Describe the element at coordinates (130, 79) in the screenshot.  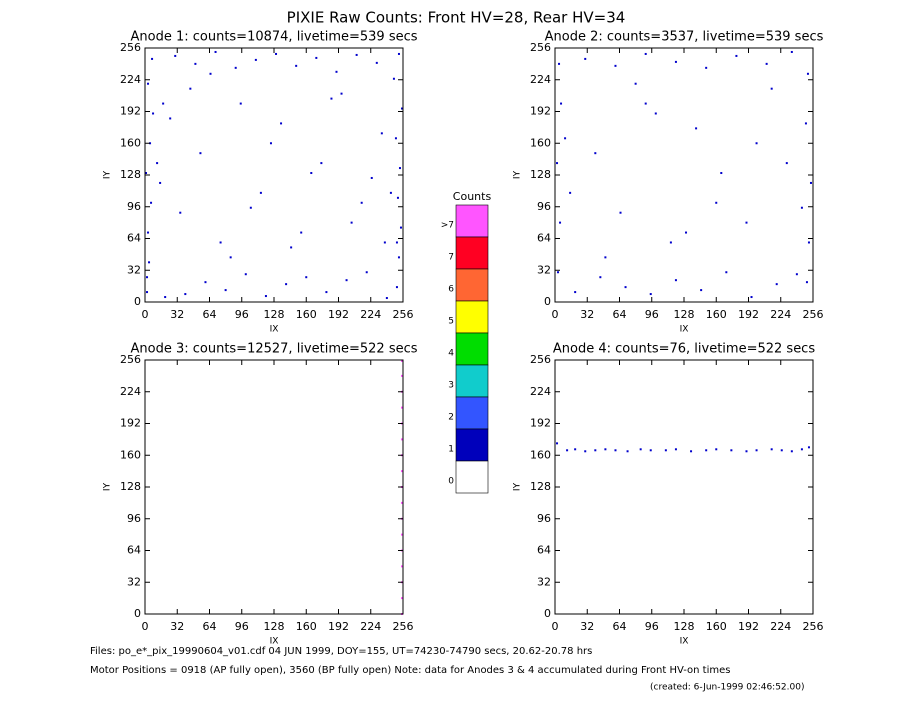
I see `y-tick-label: 224` at that location.